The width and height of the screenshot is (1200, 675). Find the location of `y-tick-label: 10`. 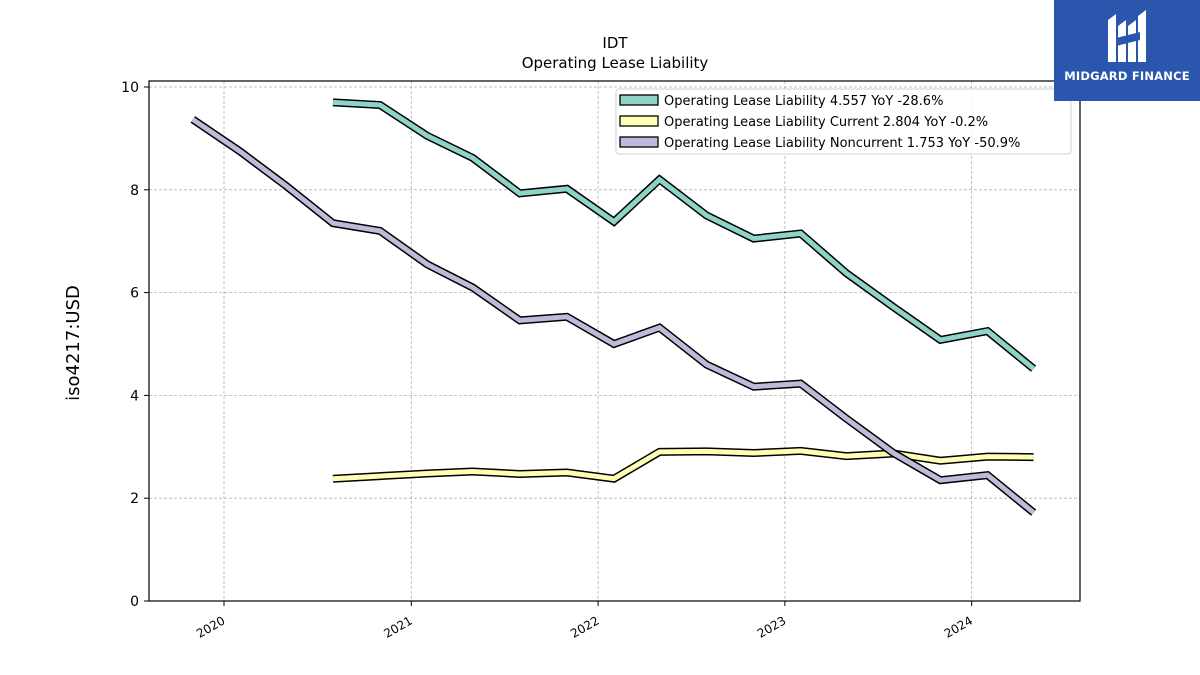

y-tick-label: 10 is located at coordinates (130, 88).